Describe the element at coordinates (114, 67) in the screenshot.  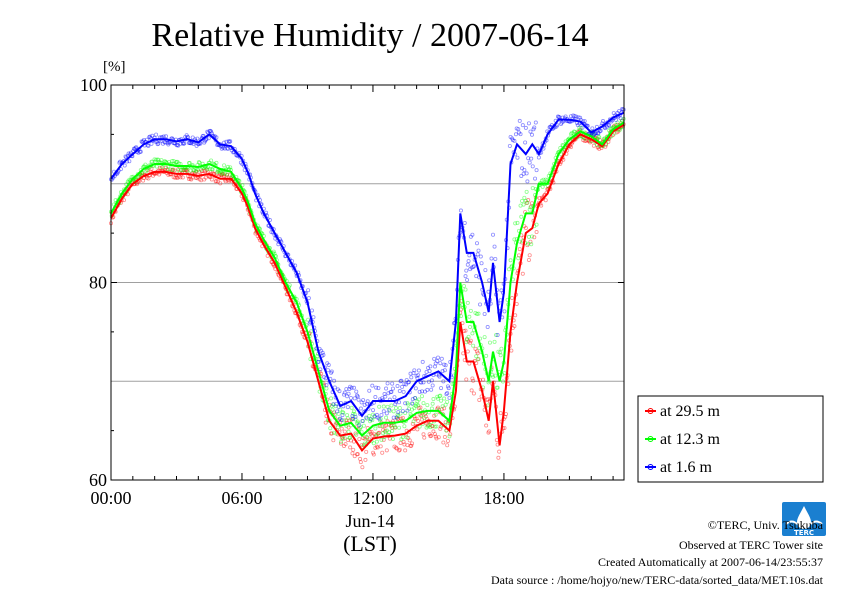
I see `y-axis-unit: [%]` at that location.